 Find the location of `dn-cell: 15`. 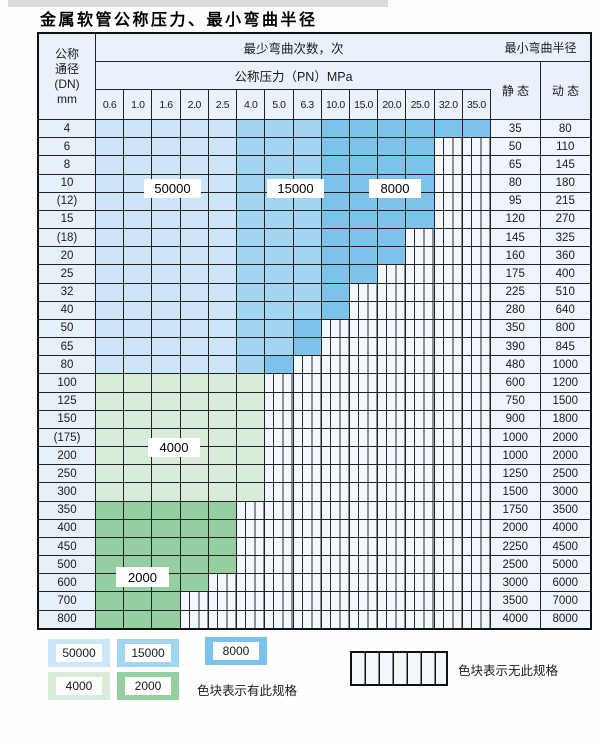

dn-cell: 15 is located at coordinates (67, 219).